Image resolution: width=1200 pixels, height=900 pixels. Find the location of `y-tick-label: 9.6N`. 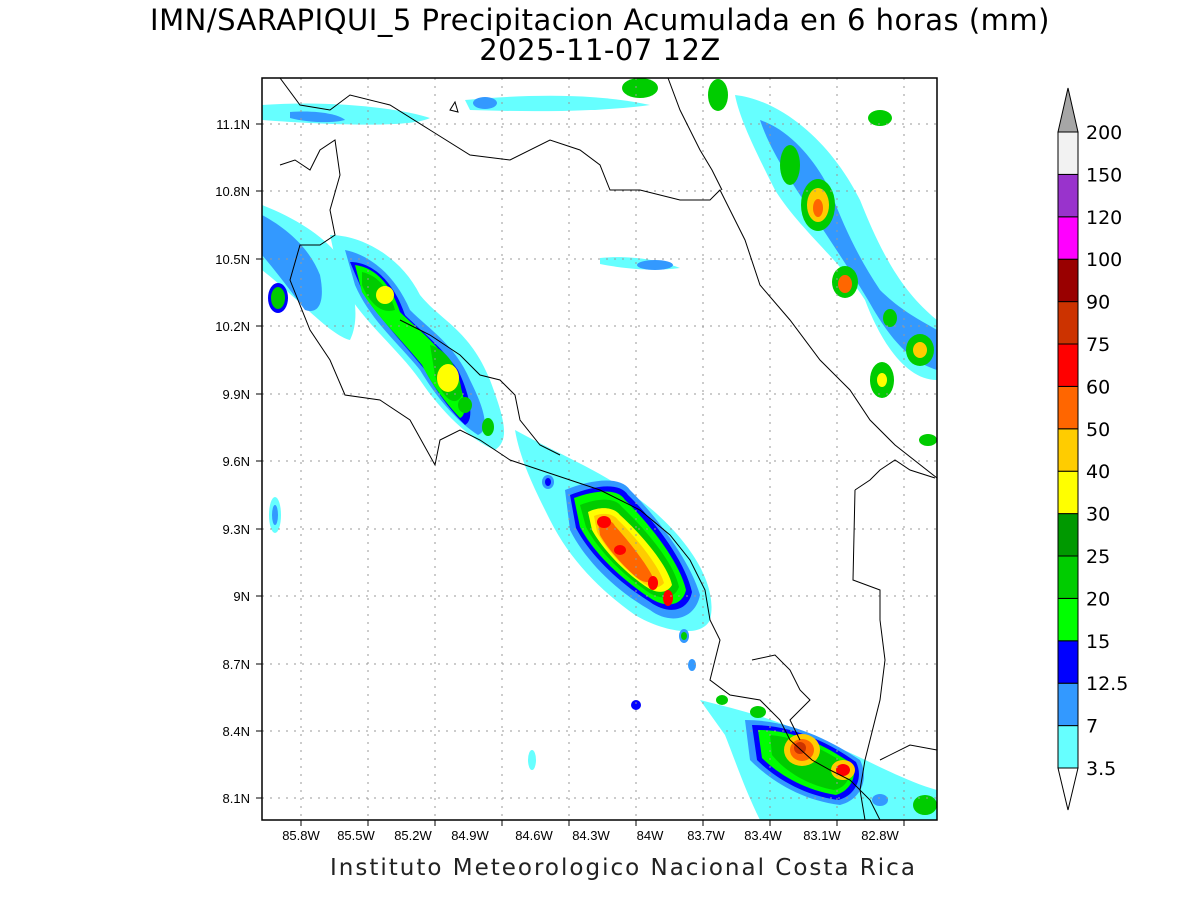

y-tick-label: 9.6N is located at coordinates (236, 461).